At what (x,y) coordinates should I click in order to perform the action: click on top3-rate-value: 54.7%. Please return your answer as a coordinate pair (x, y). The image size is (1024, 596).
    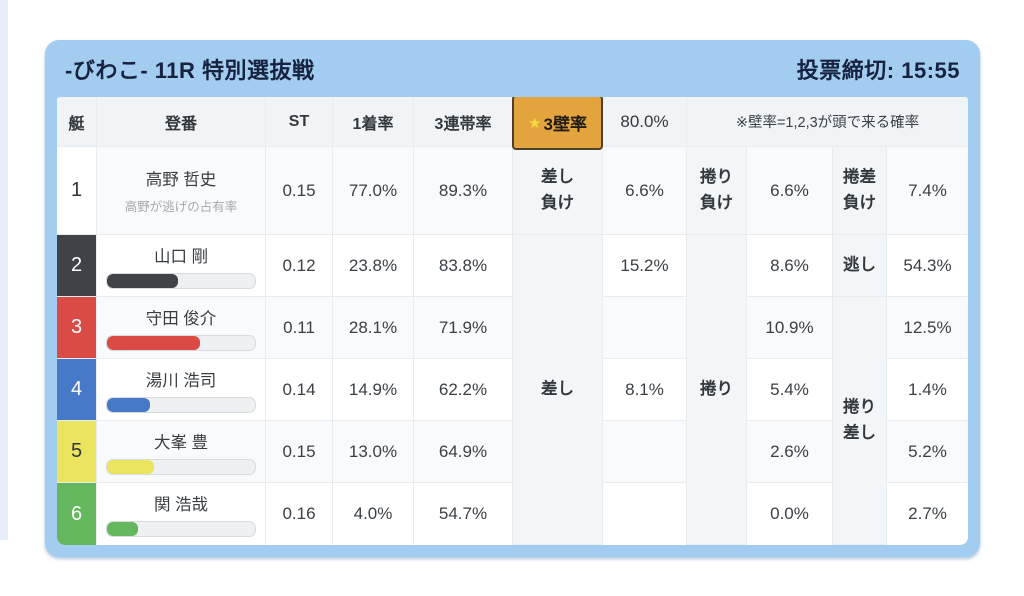
    Looking at the image, I should click on (463, 514).